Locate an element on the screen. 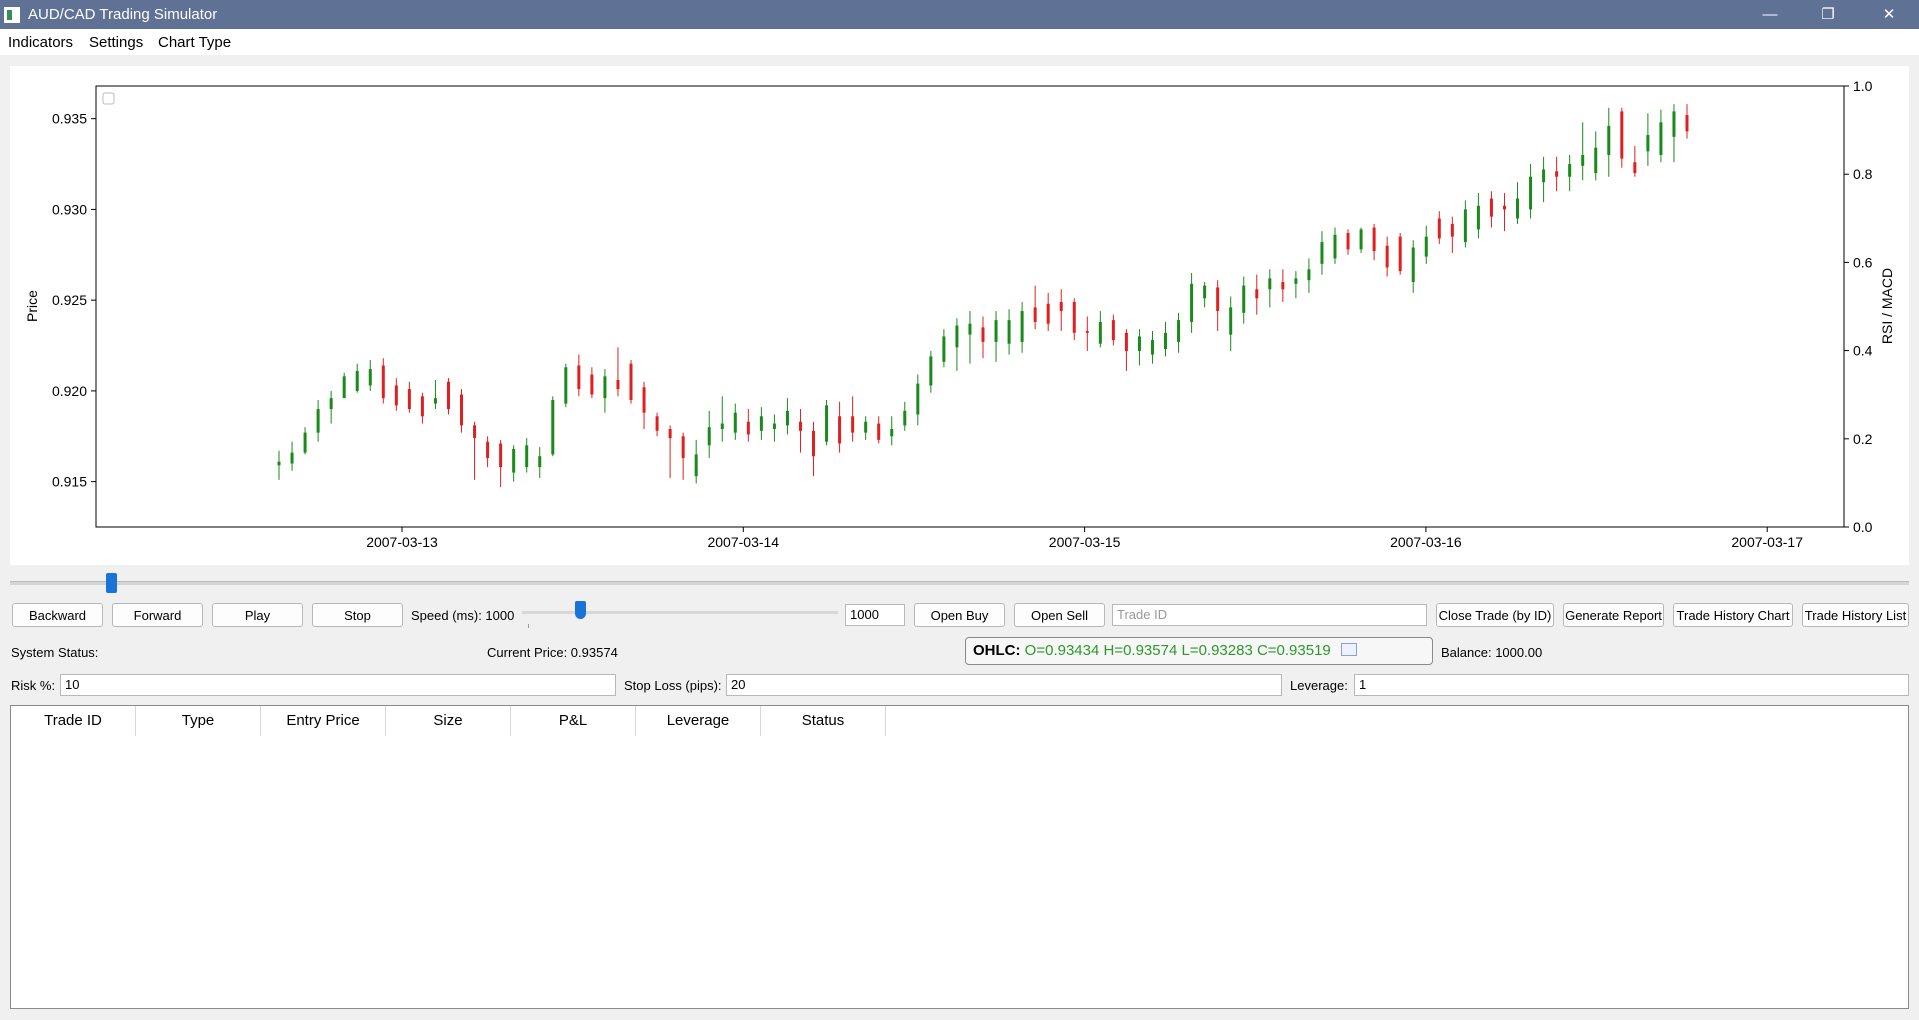 The image size is (1919, 1020). y2-tick-label: 0.6 is located at coordinates (1863, 262).